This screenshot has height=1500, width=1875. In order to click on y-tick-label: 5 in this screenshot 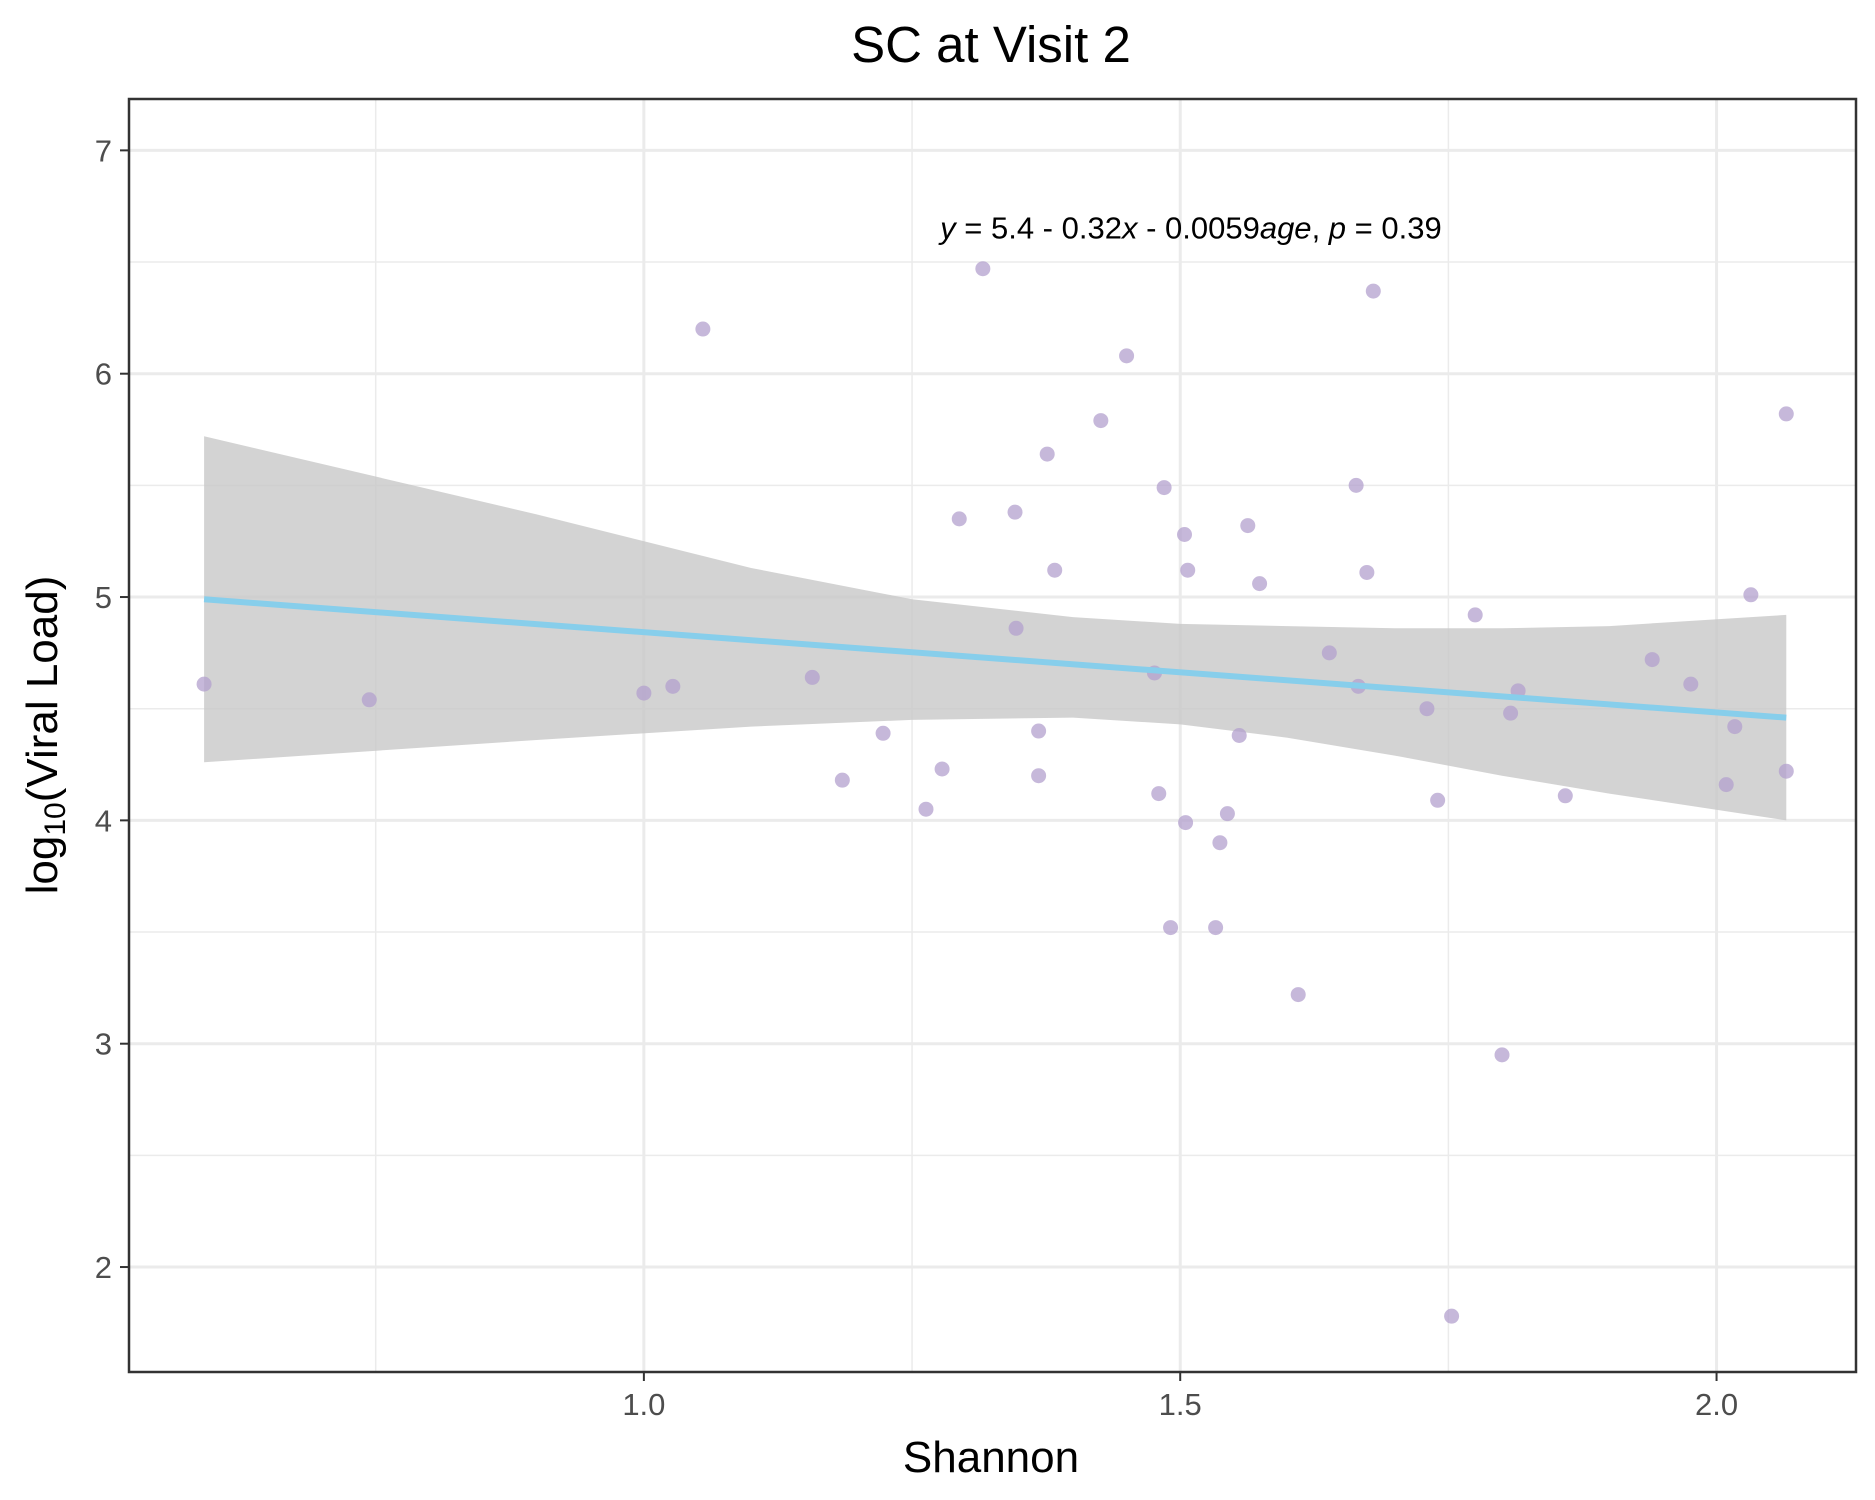, I will do `click(103, 597)`.